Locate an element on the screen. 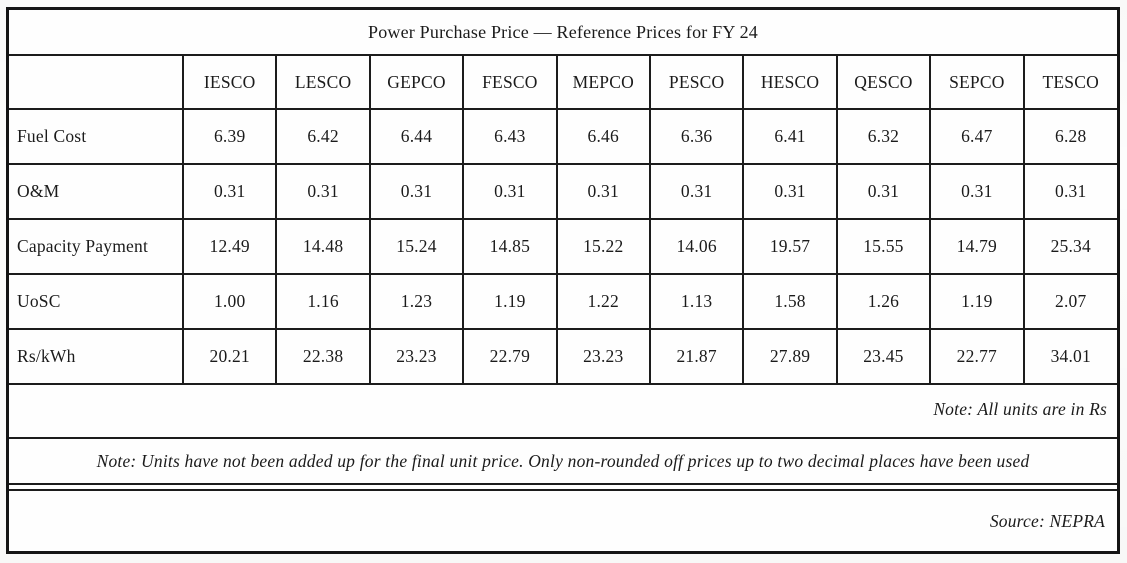 This screenshot has height=563, width=1127. column-header-iesco: IESCO is located at coordinates (229, 82).